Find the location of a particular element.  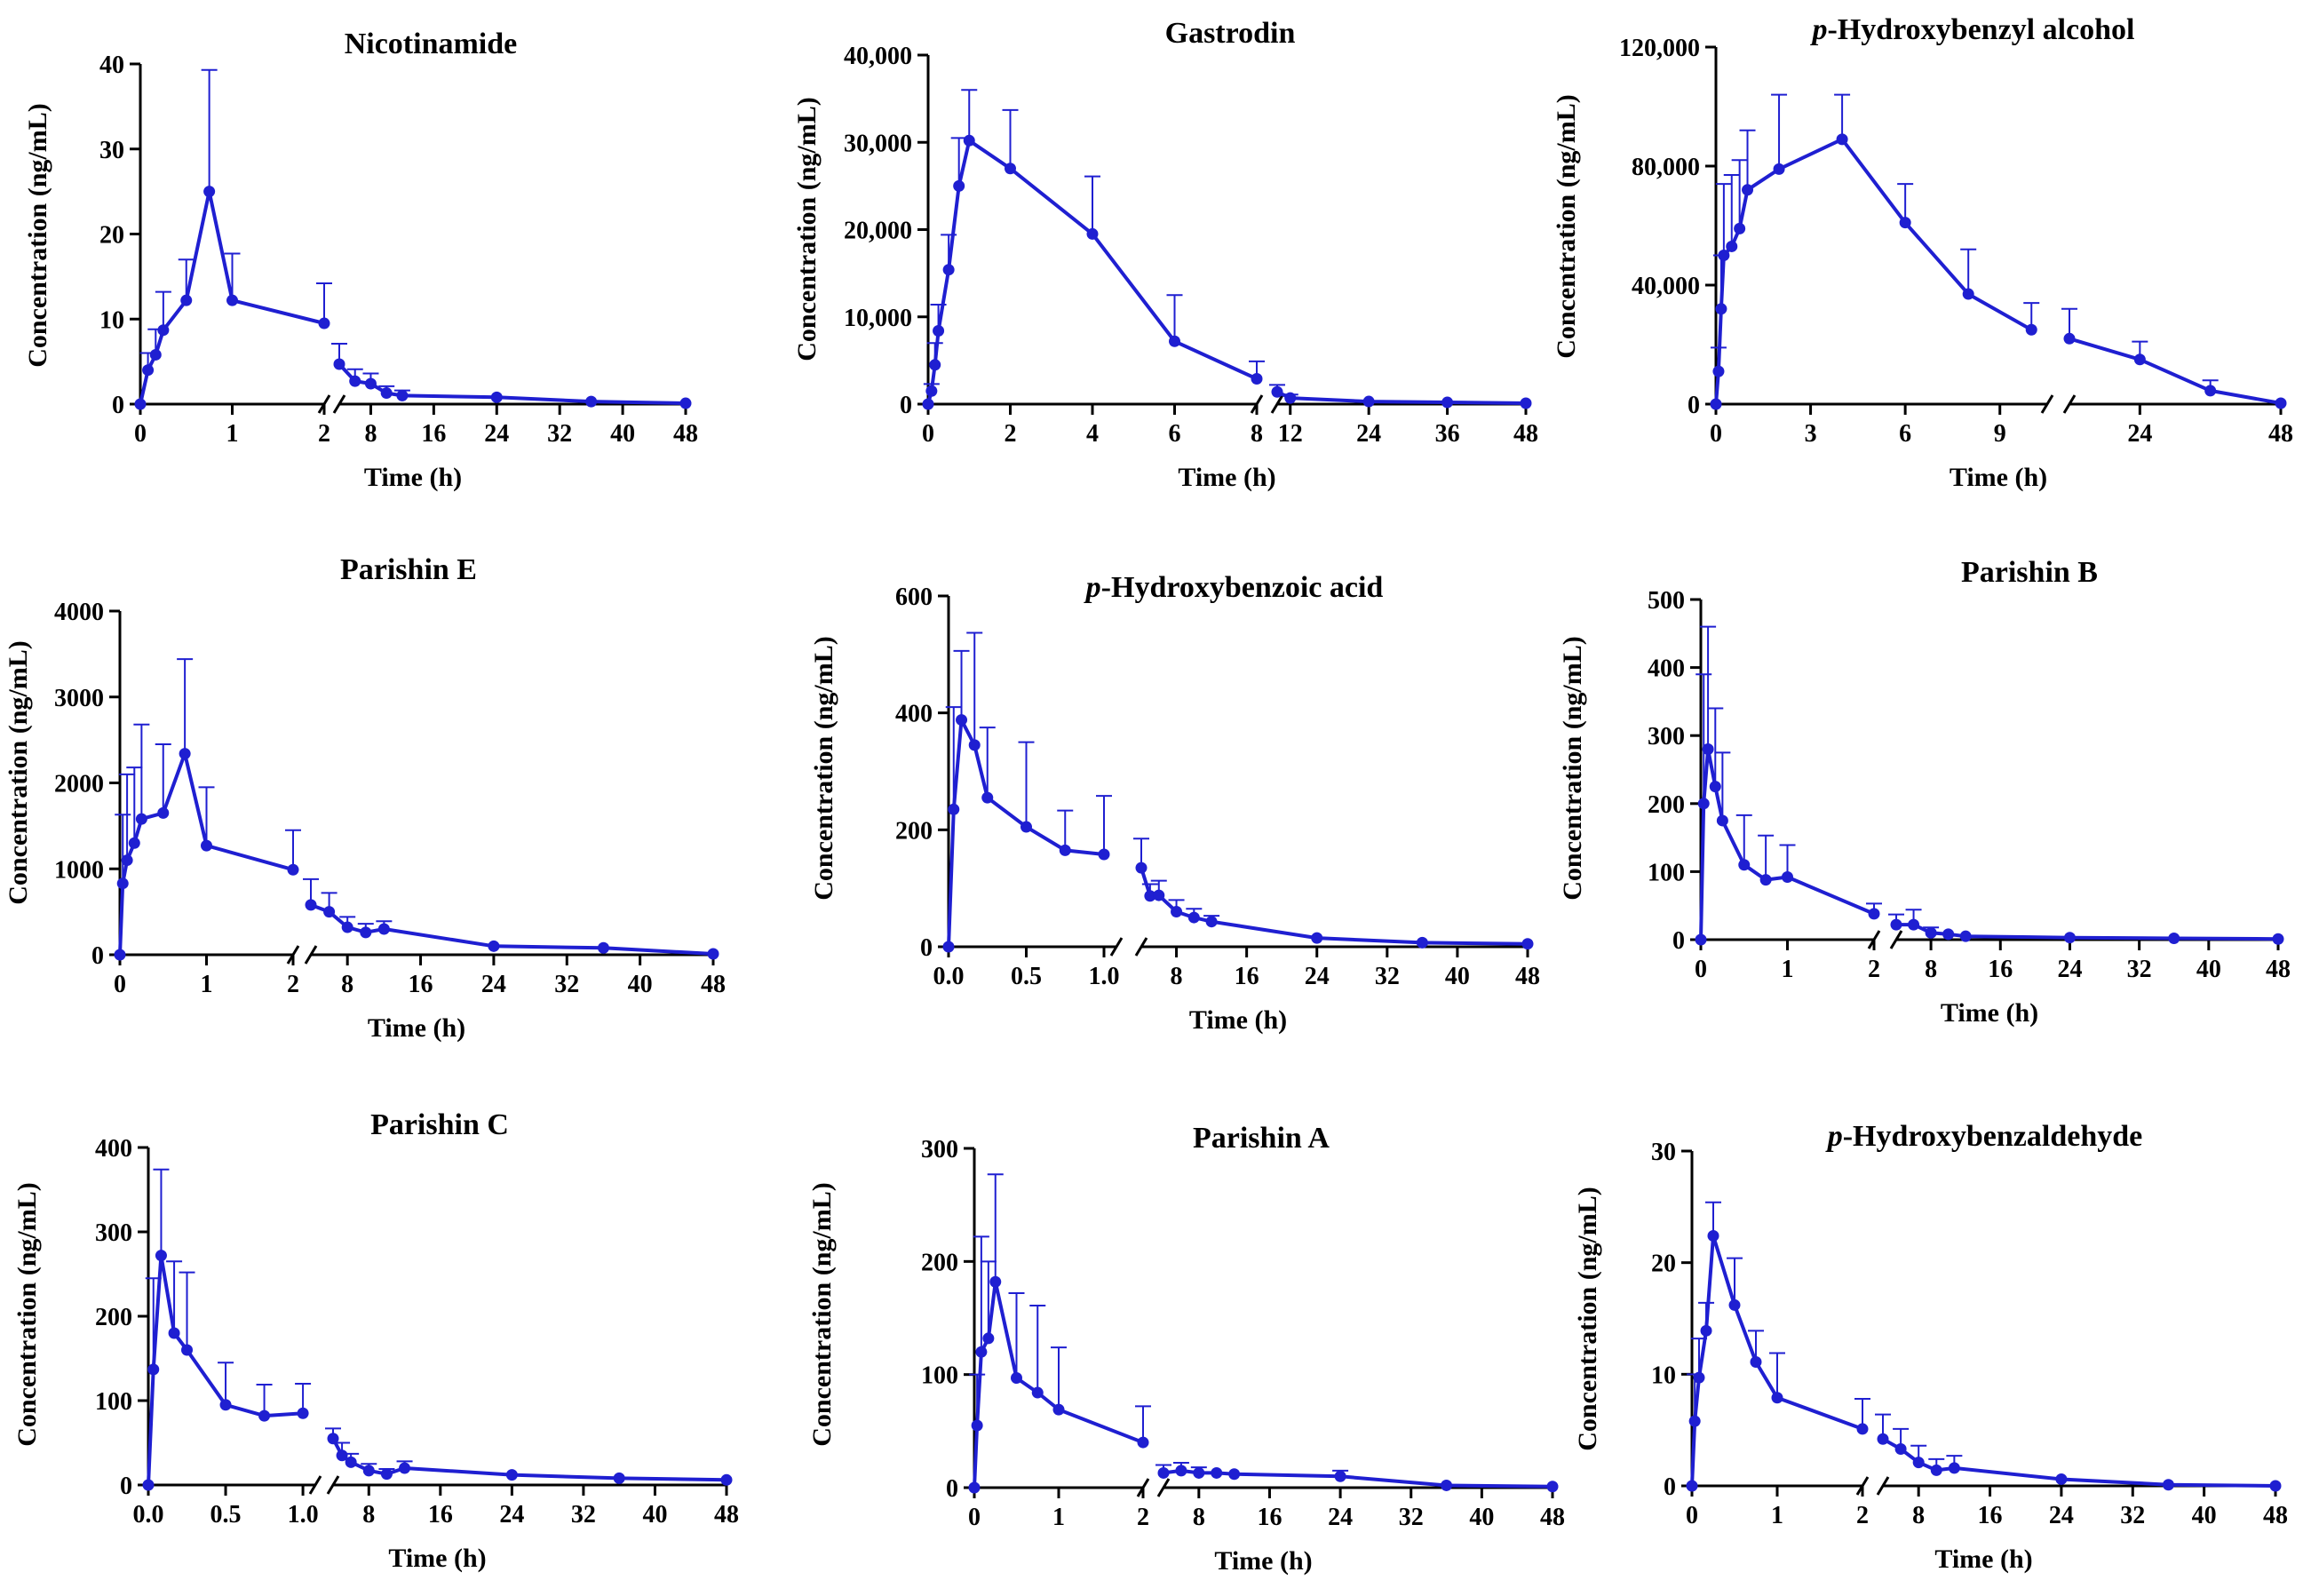

x-tick-label: 9 is located at coordinates (2000, 434).